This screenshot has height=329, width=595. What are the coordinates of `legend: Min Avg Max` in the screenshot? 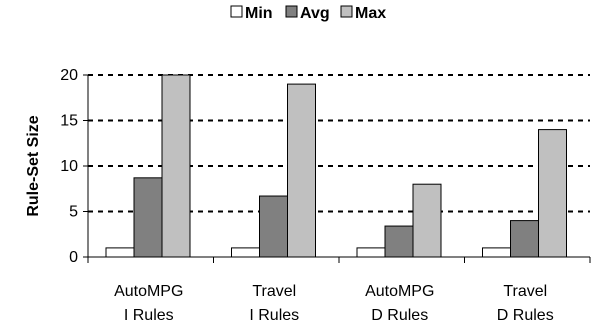 It's located at (308, 13).